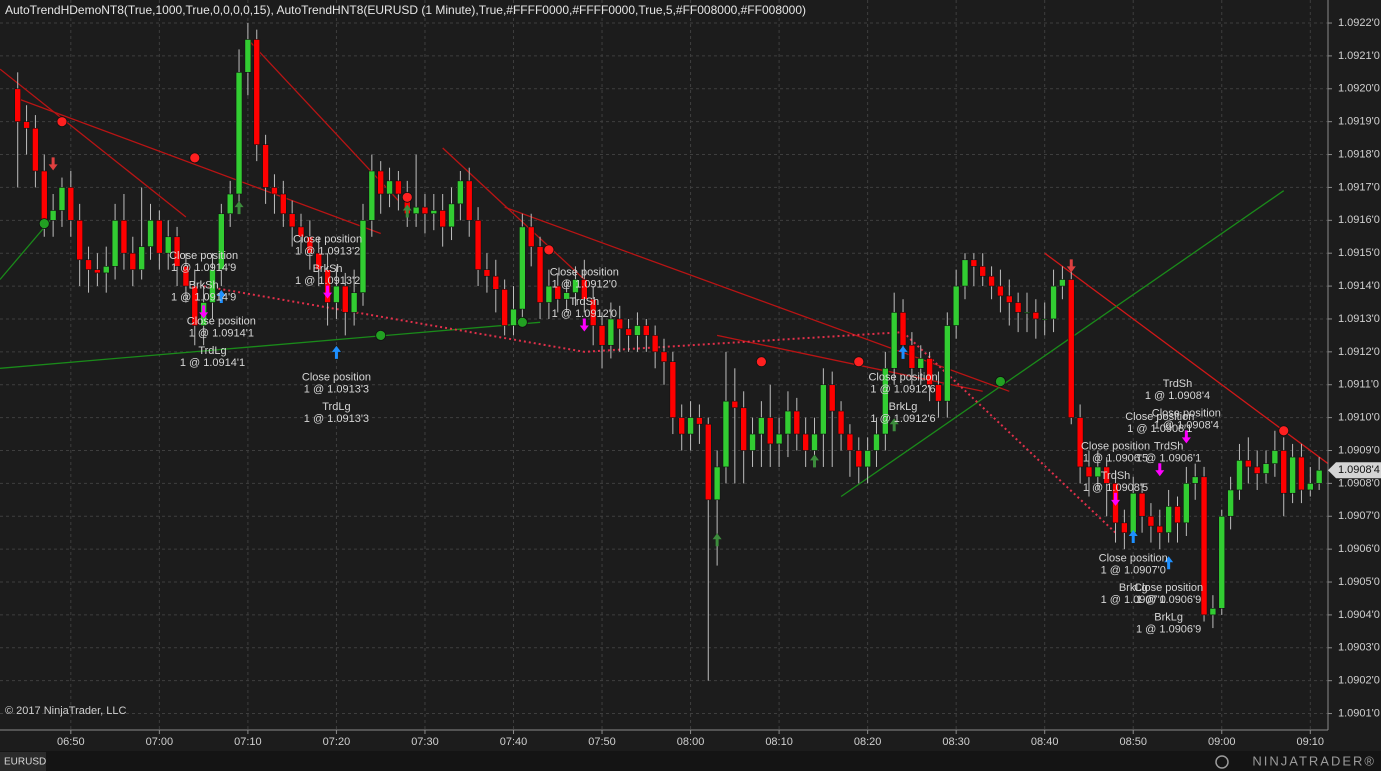  Describe the element at coordinates (1115, 459) in the screenshot. I see `trade-annotation: 1 @ 1.0906'5` at that location.